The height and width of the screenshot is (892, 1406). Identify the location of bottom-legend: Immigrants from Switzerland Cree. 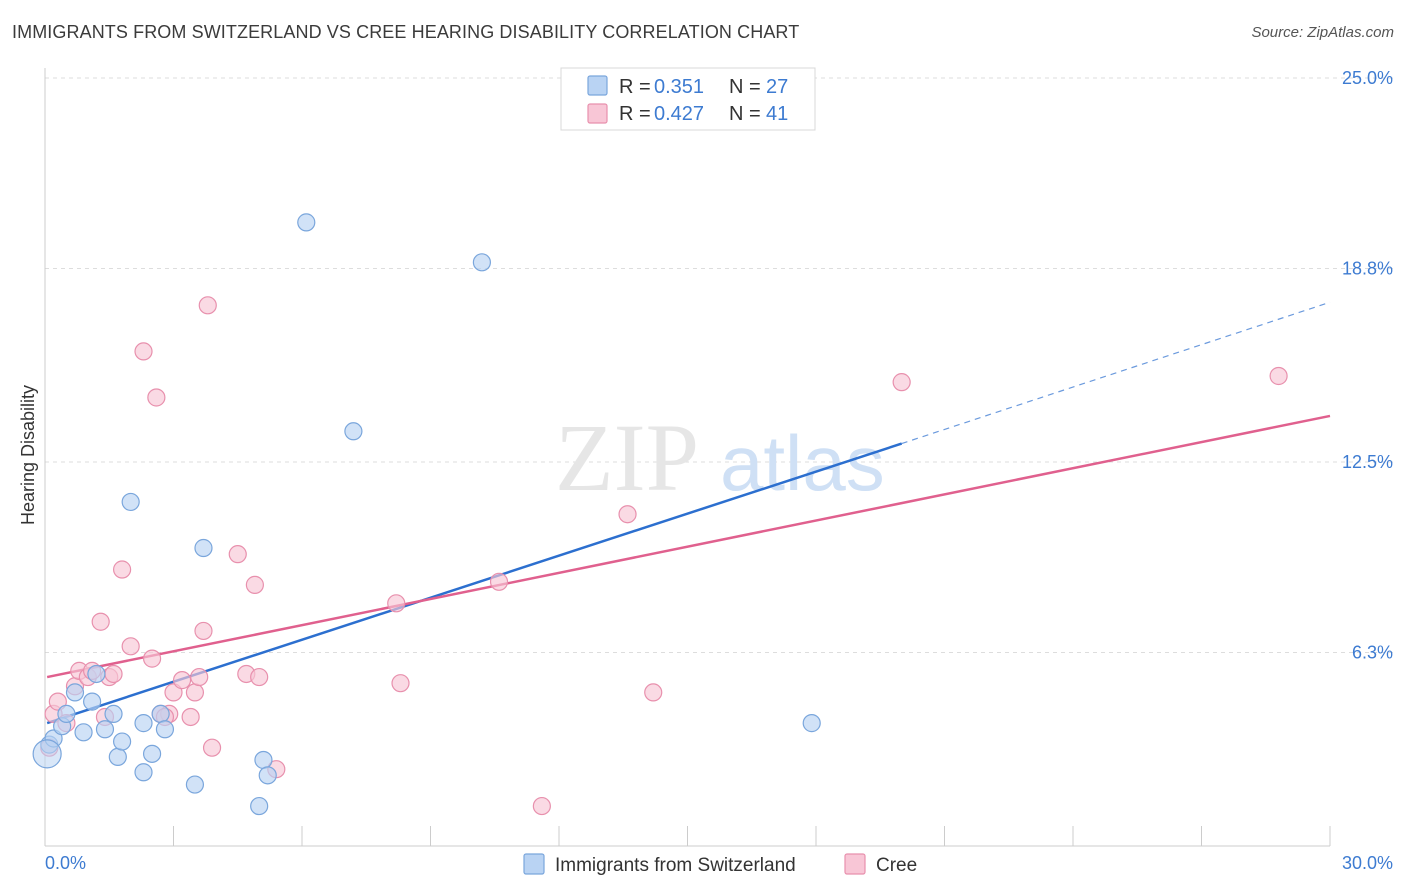
(720, 864).